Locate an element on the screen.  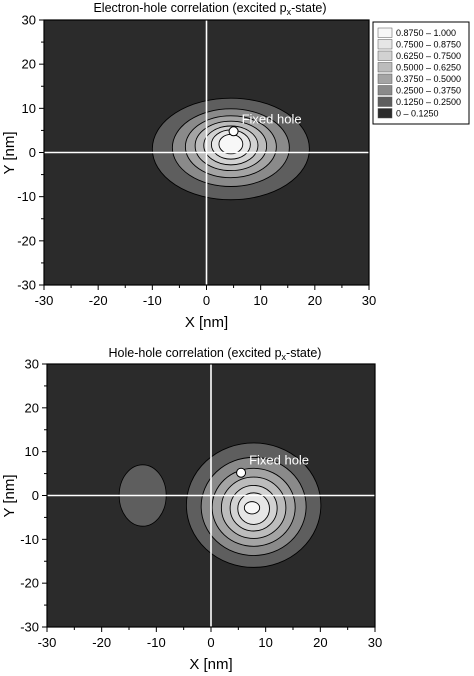
bottom-x-tick-label: 10 is located at coordinates (265, 642).